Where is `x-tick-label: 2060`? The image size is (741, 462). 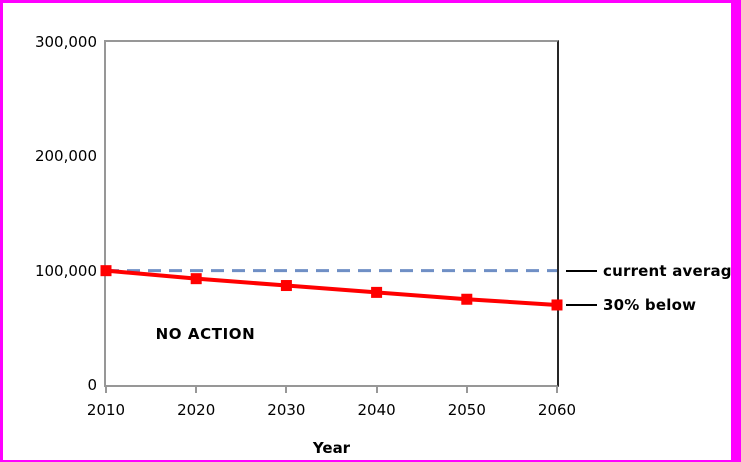 x-tick-label: 2060 is located at coordinates (557, 410).